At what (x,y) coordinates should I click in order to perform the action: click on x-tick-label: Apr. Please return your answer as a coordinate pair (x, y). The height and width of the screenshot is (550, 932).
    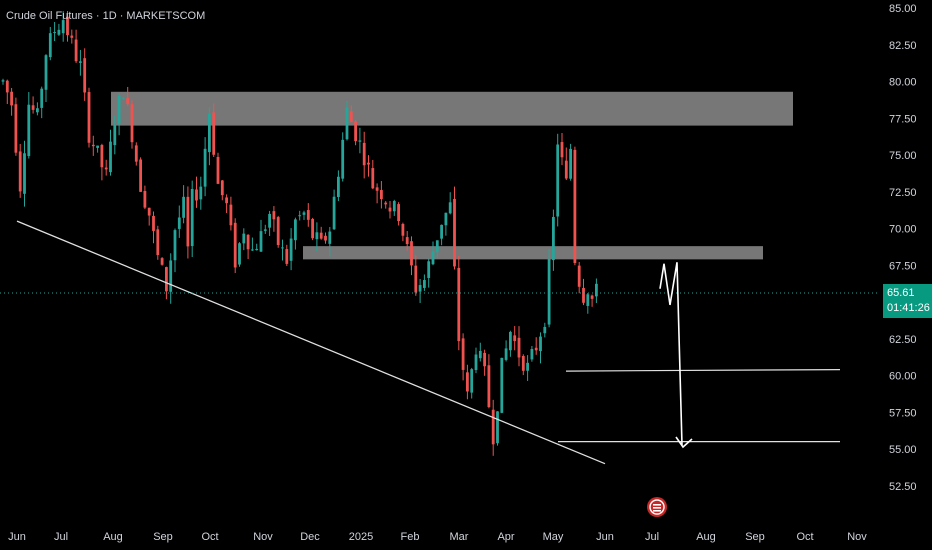
    Looking at the image, I should click on (505, 537).